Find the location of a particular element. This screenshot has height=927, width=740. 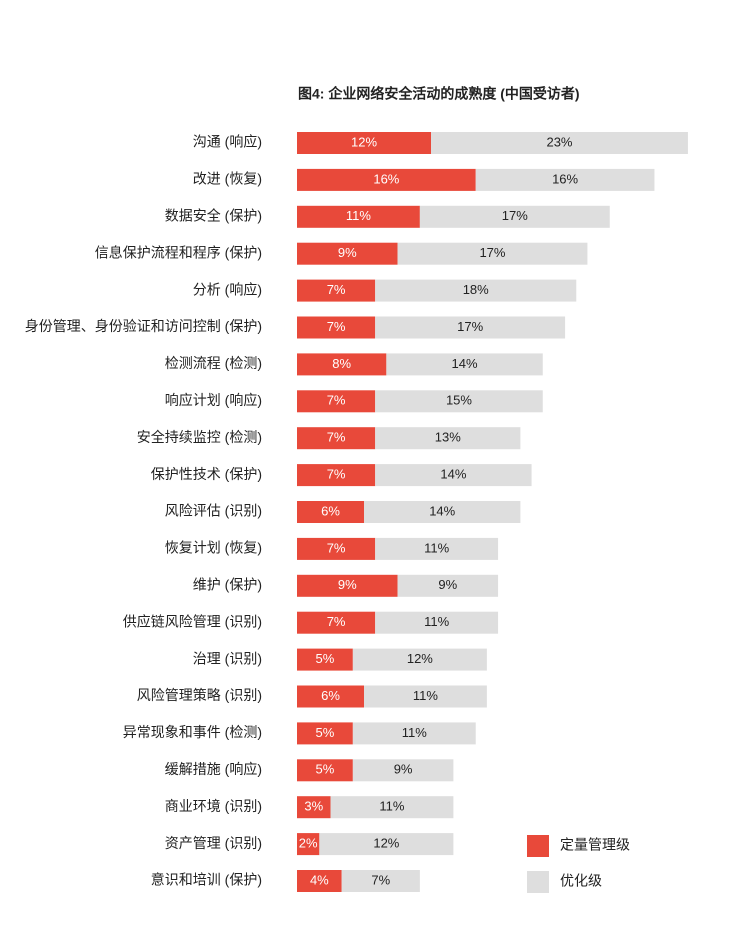

category-label: 安全持续监控 (检测) is located at coordinates (199, 437).